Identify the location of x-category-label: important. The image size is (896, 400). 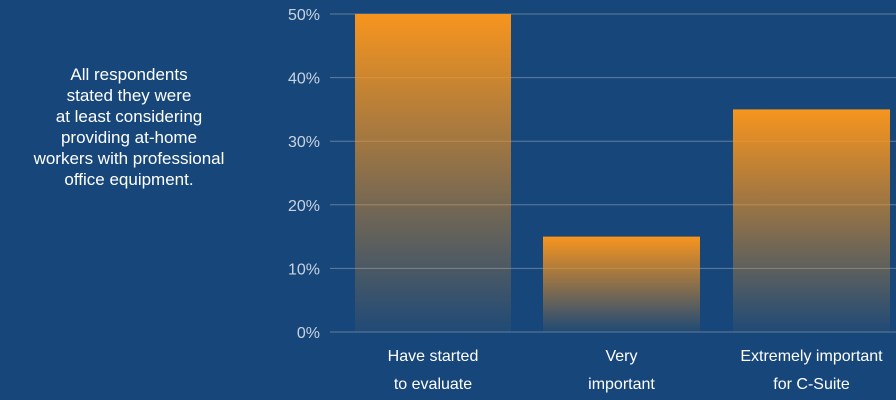
(621, 384).